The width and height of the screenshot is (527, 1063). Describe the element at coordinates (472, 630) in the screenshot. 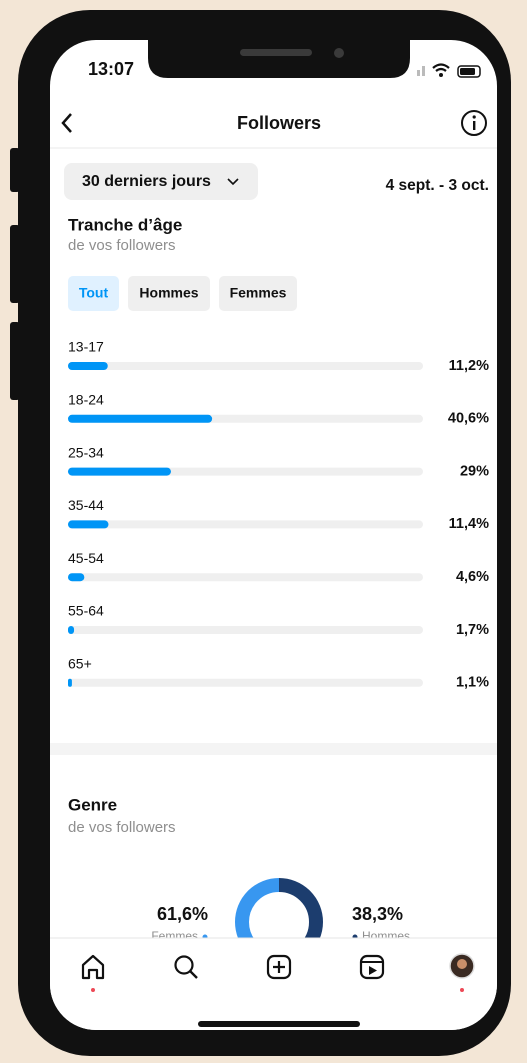

I see `value-label: 1,7%` at that location.